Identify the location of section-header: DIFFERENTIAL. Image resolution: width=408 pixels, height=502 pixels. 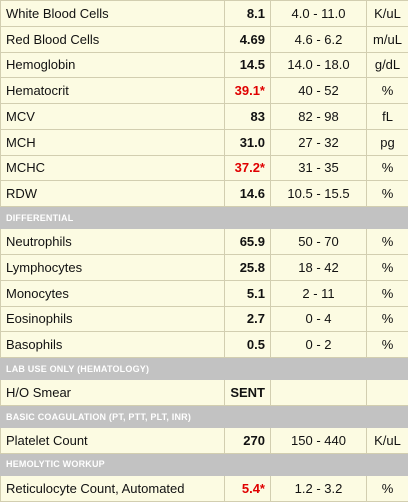
(204, 218).